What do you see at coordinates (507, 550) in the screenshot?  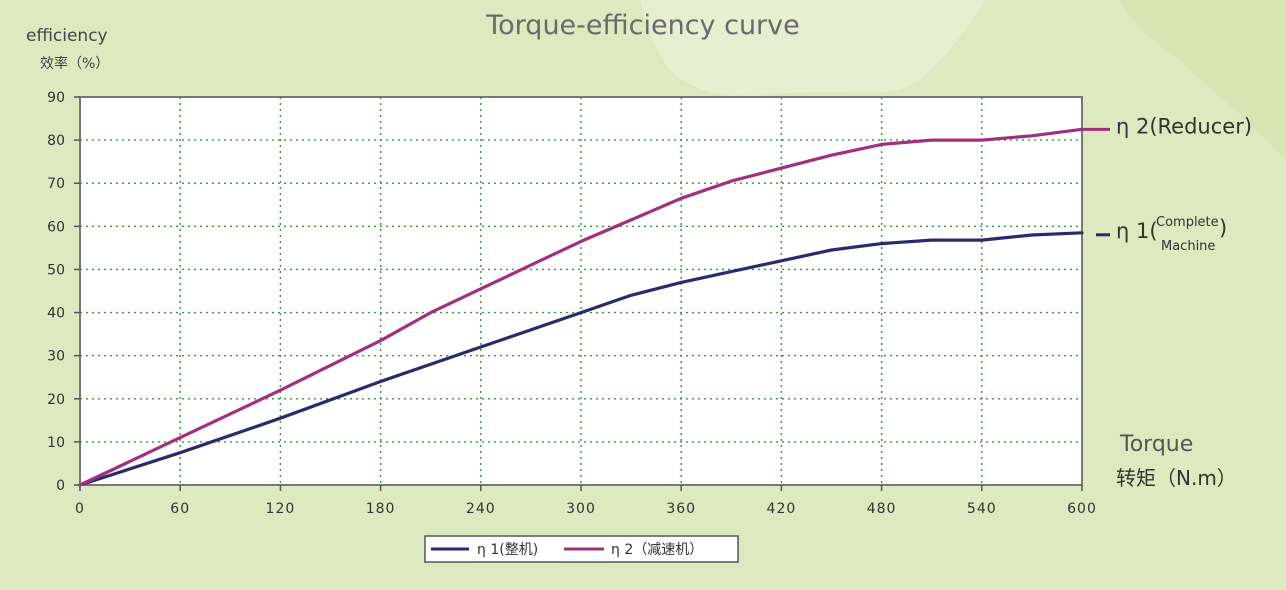 I see `legend-label-eta1: η 1(整机)` at bounding box center [507, 550].